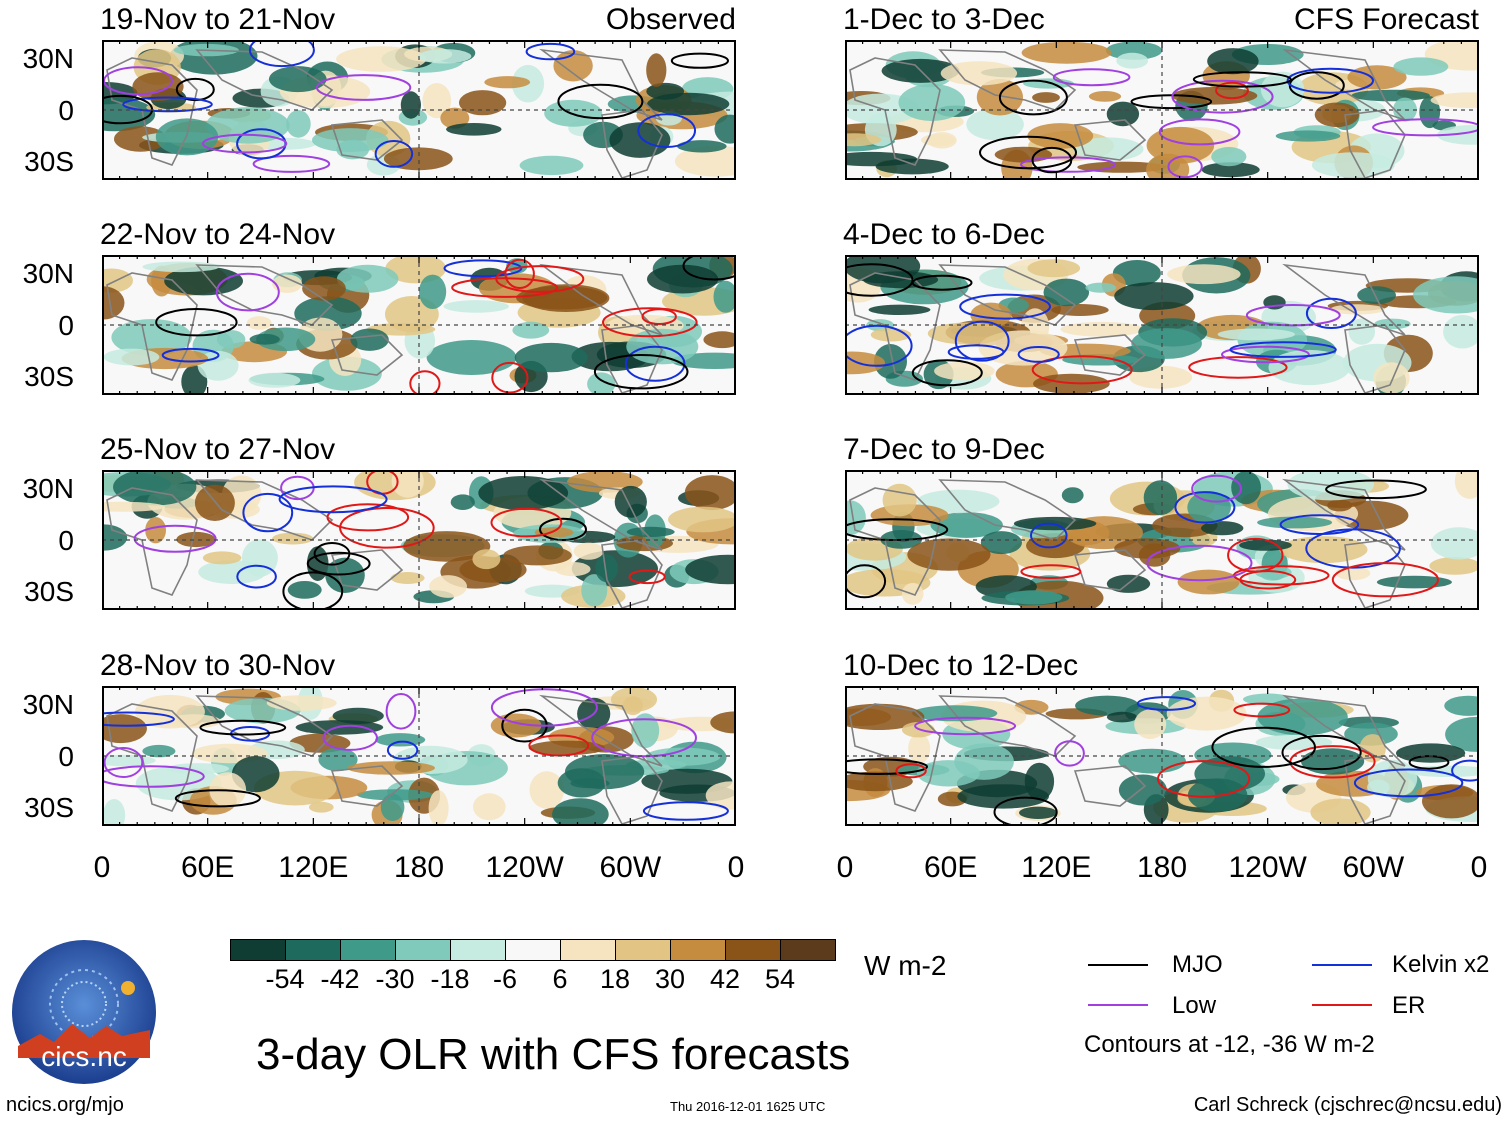 The height and width of the screenshot is (1121, 1510). I want to click on footer-url: ncics.org/mjo, so click(65, 1105).